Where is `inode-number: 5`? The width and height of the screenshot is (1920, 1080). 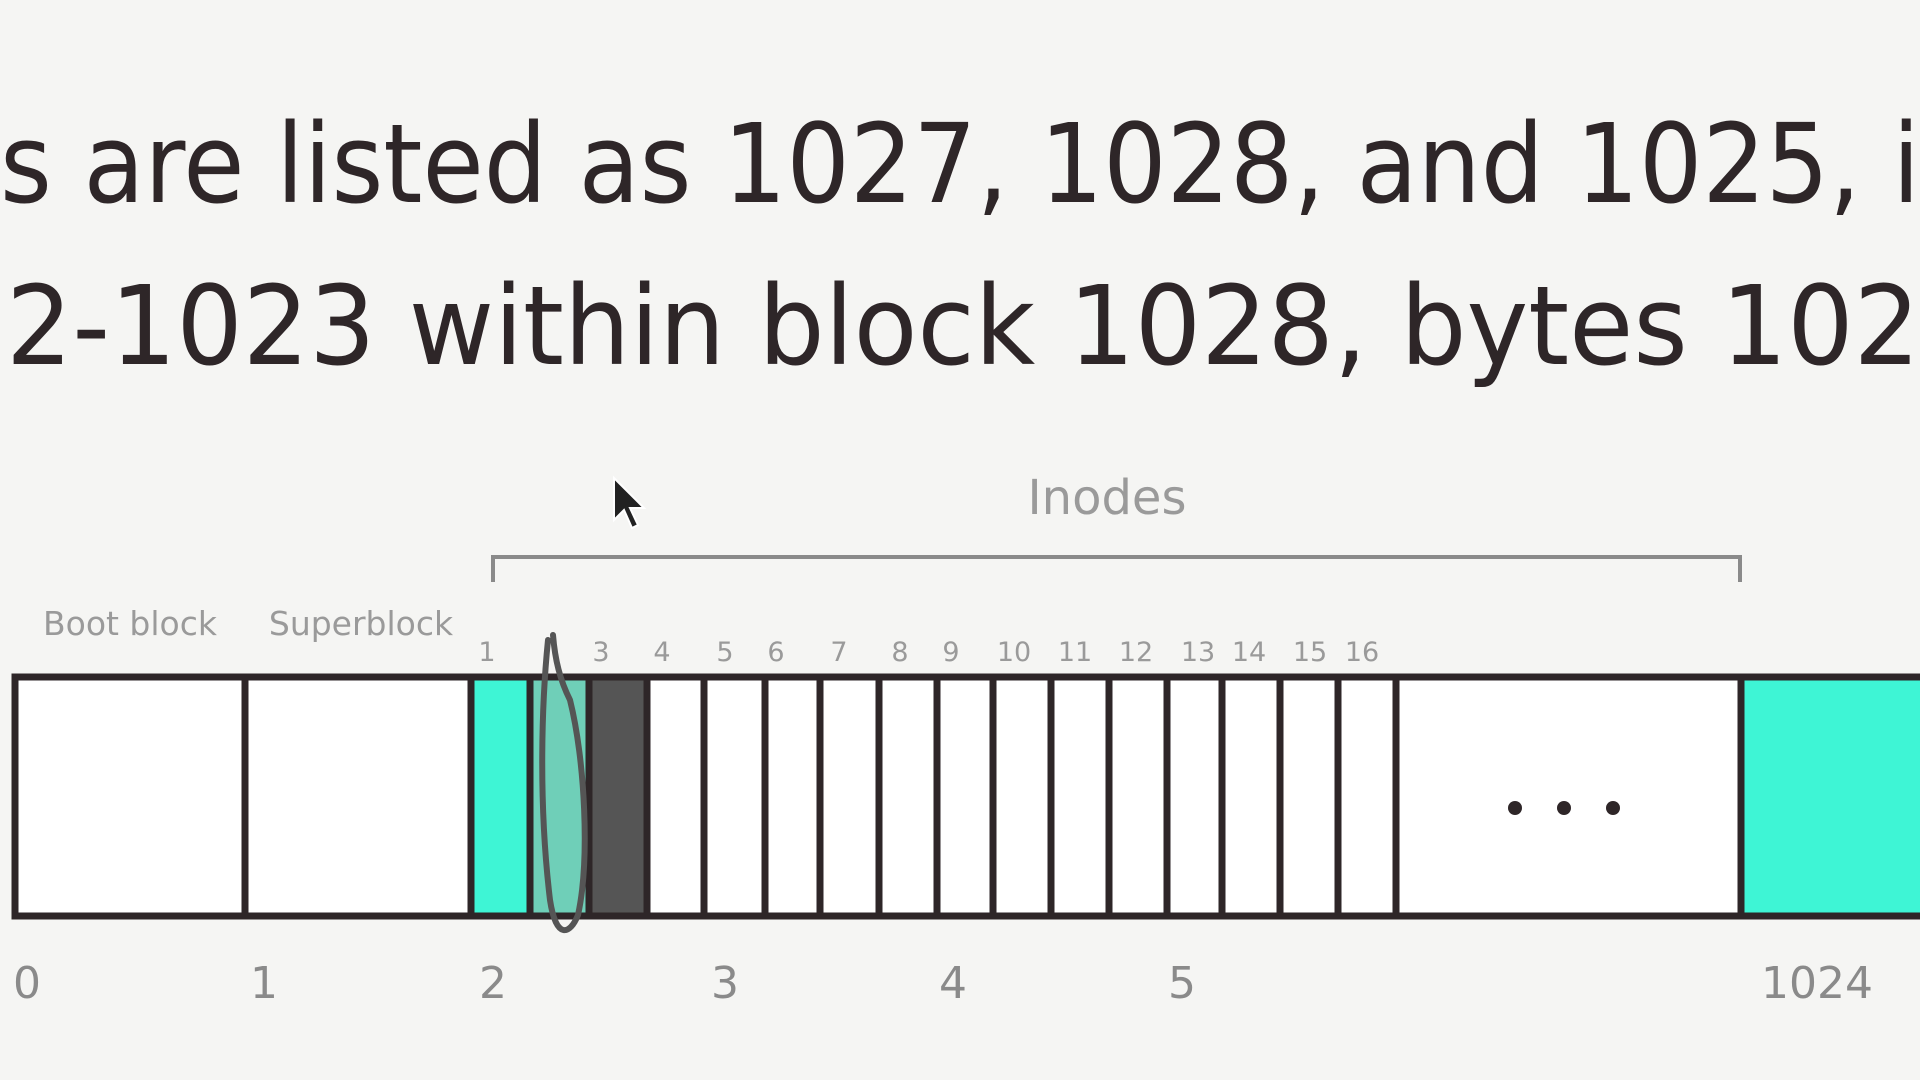 inode-number: 5 is located at coordinates (724, 652).